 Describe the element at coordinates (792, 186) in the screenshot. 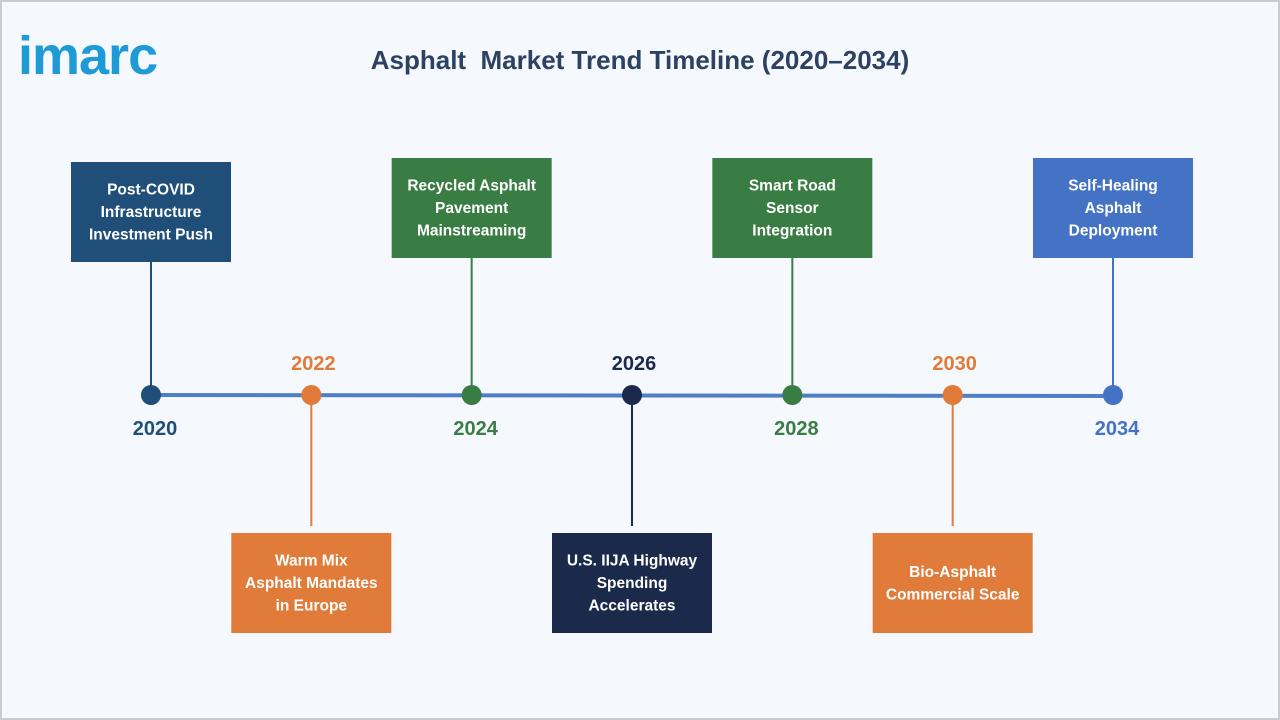

I see `event-label-line: Smart Road` at that location.